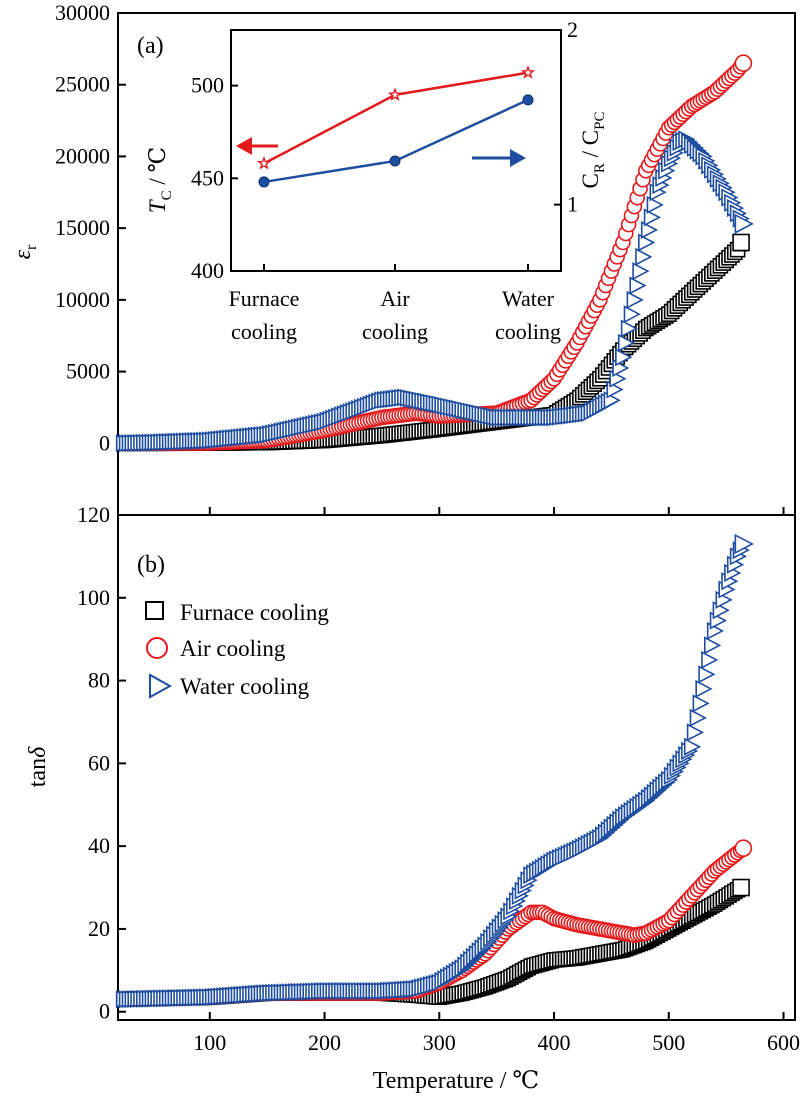 The image size is (800, 1097). Describe the element at coordinates (743, 63) in the screenshot. I see `panel-a-end-point-circle` at that location.